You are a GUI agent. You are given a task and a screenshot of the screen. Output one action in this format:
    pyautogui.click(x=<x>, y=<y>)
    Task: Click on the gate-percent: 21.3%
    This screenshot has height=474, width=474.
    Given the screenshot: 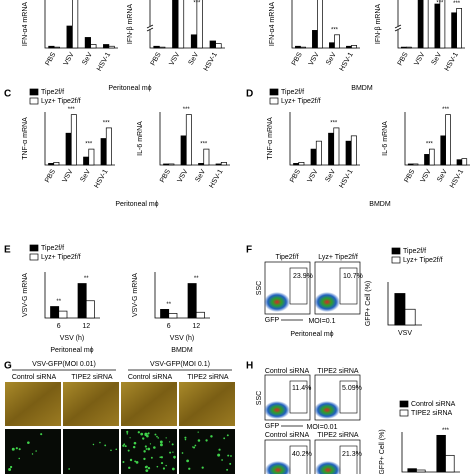 What is the action you would take?
    pyautogui.click(x=352, y=454)
    